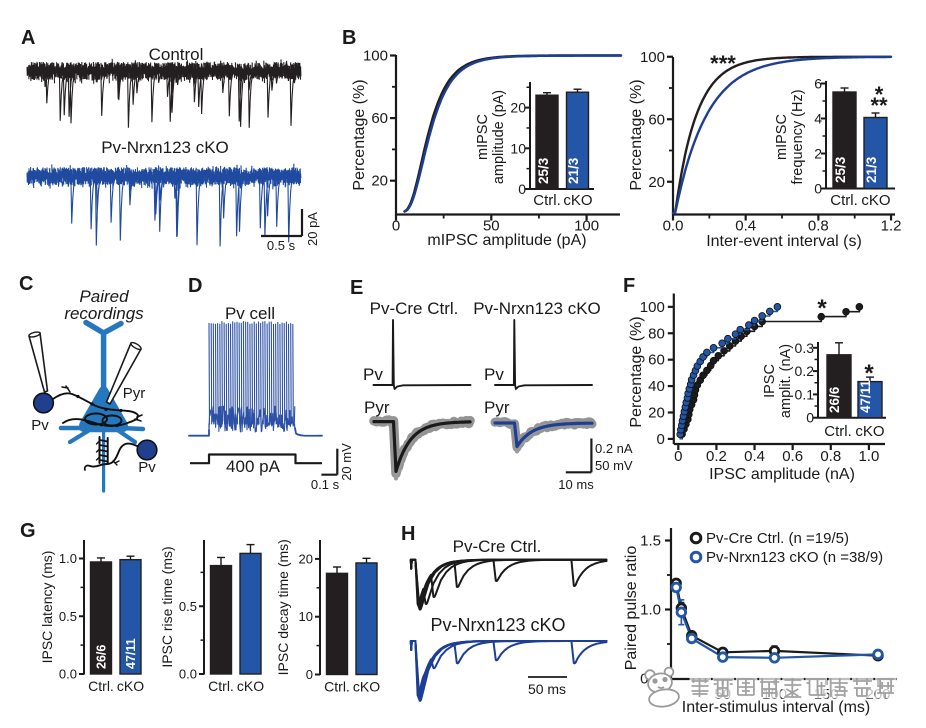 This screenshot has width=926, height=728. I want to click on svg-text: Pv cell, so click(250, 313).